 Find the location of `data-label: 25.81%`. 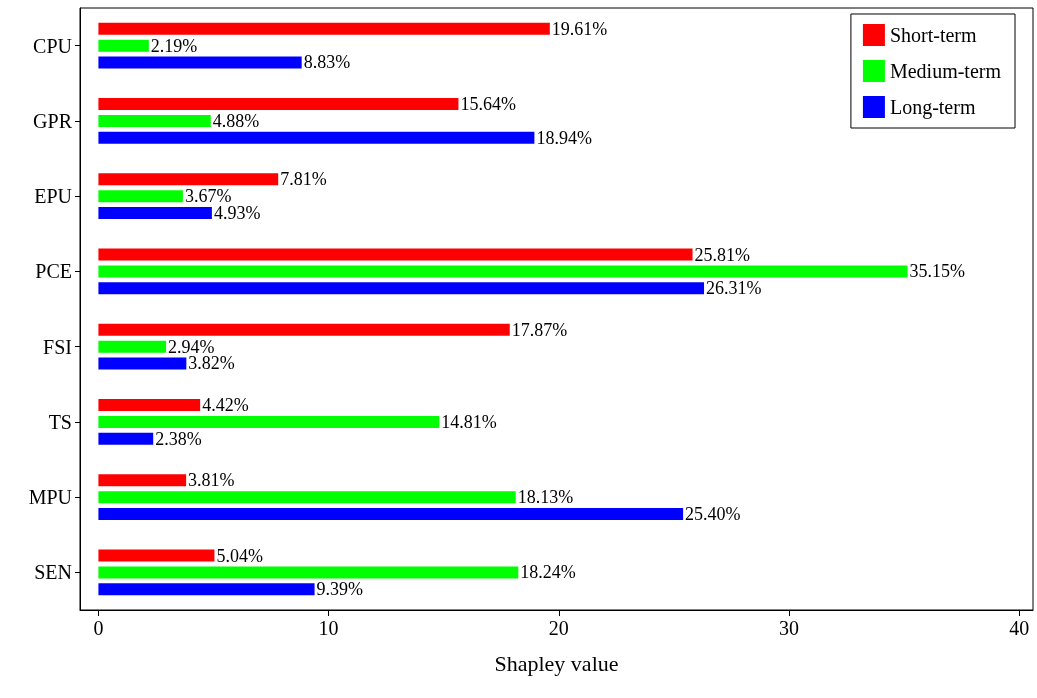

data-label: 25.81% is located at coordinates (722, 254).